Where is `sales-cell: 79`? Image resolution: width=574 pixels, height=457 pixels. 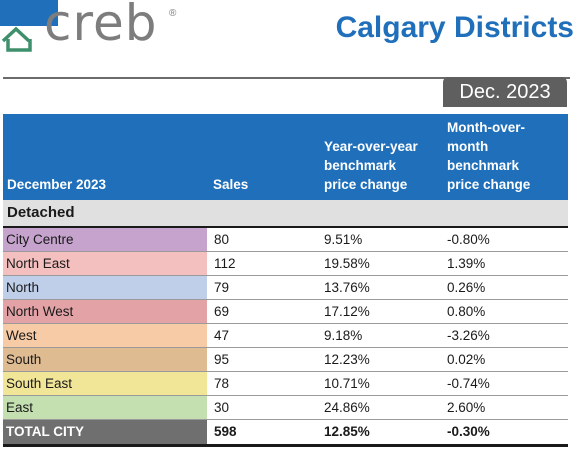
sales-cell: 79 is located at coordinates (222, 287).